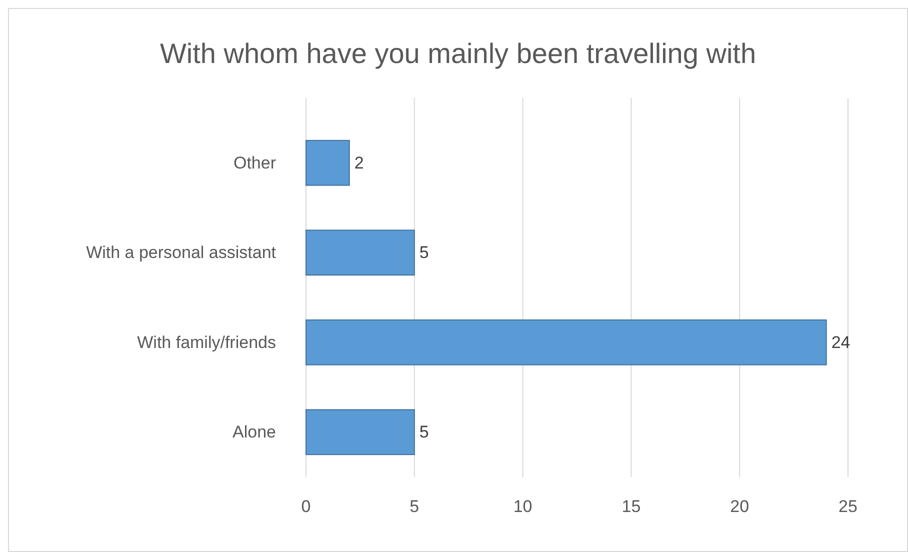 The height and width of the screenshot is (552, 908). What do you see at coordinates (206, 342) in the screenshot?
I see `y-tick-label: With family/friends` at bounding box center [206, 342].